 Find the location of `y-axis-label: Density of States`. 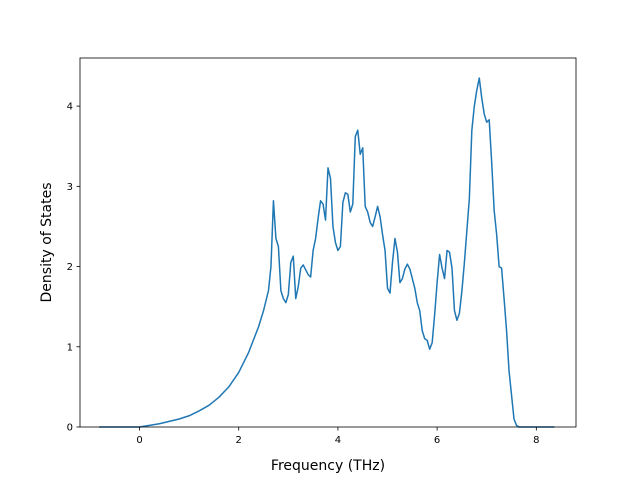

y-axis-label: Density of States is located at coordinates (47, 243).